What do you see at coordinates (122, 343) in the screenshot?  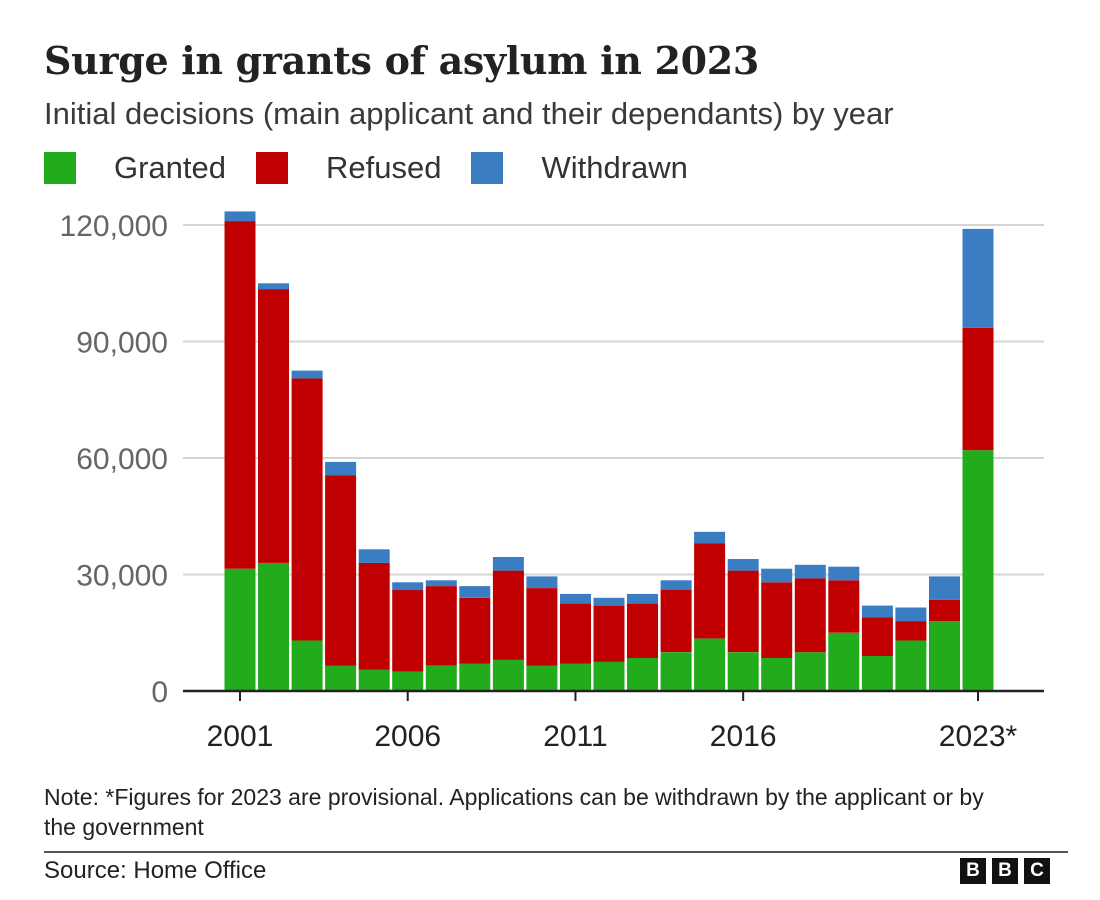 I see `y-tick-label: 90,000` at bounding box center [122, 343].